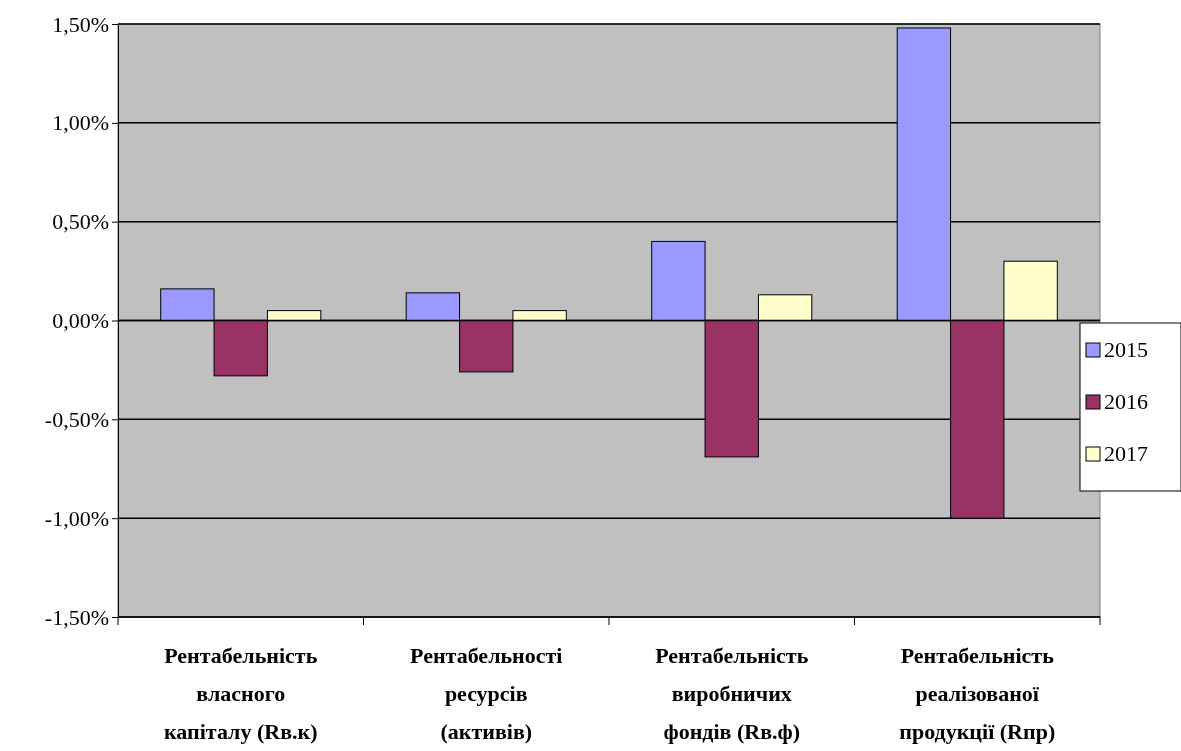 This screenshot has height=751, width=1181. What do you see at coordinates (240, 693) in the screenshot?
I see `x-tick-label: Рентабельність власного капіталу (Rв.к)` at bounding box center [240, 693].